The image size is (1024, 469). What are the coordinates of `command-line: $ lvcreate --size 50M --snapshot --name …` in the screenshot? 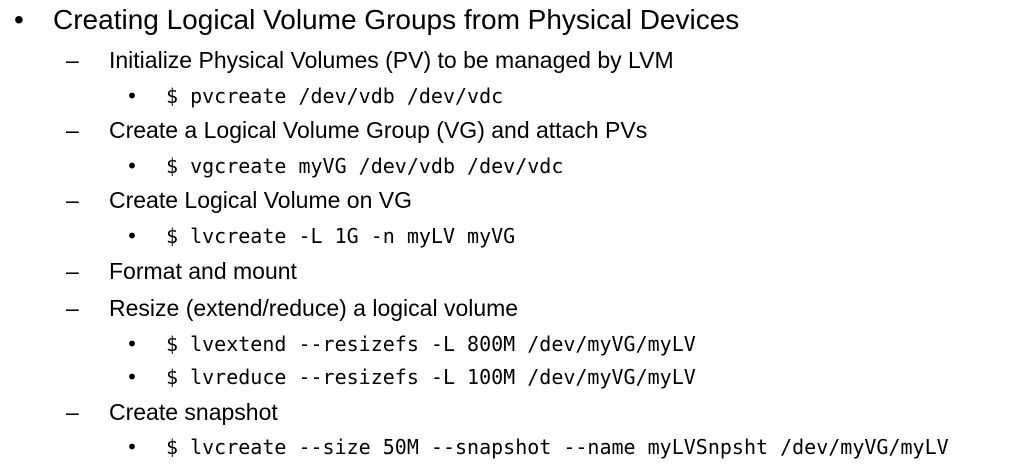 It's located at (557, 447).